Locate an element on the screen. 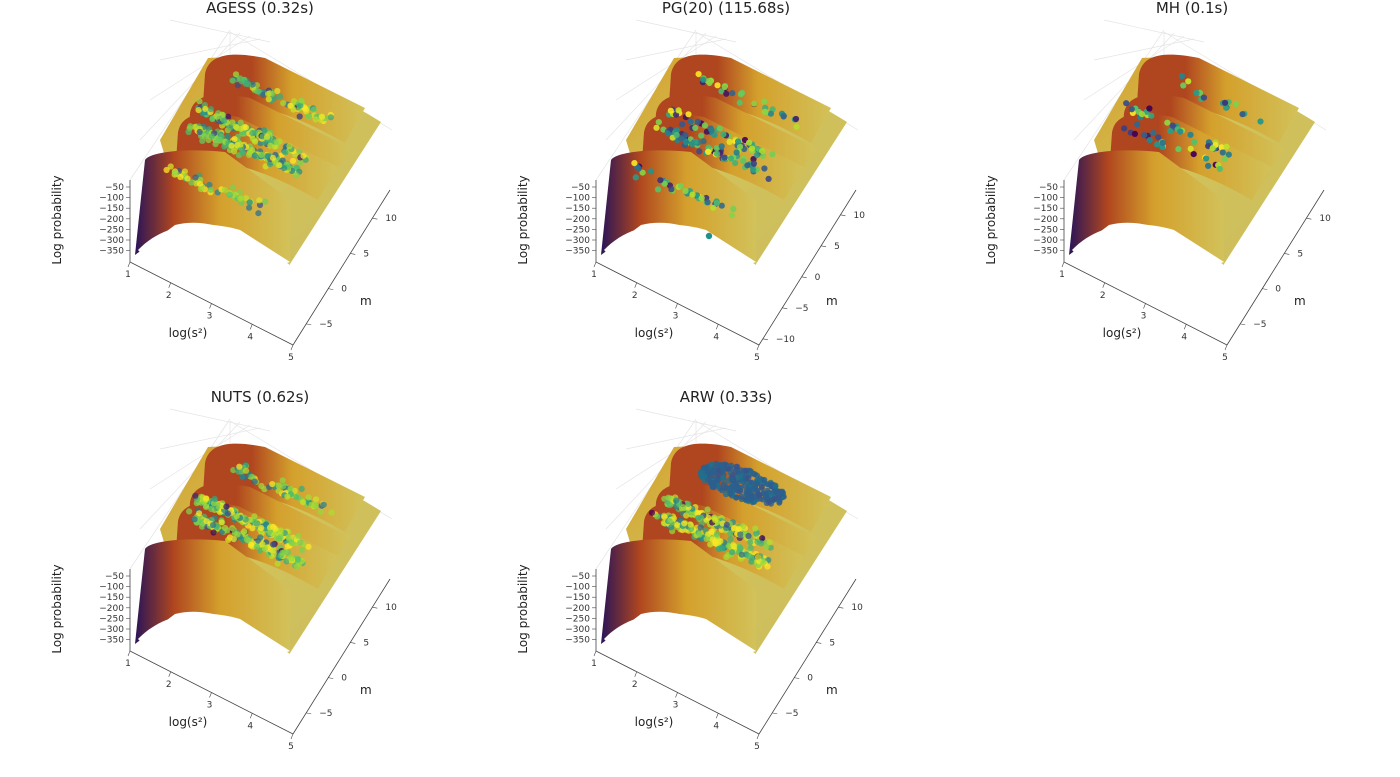 The width and height of the screenshot is (1400, 777). sample-points is located at coordinates (260, 516).